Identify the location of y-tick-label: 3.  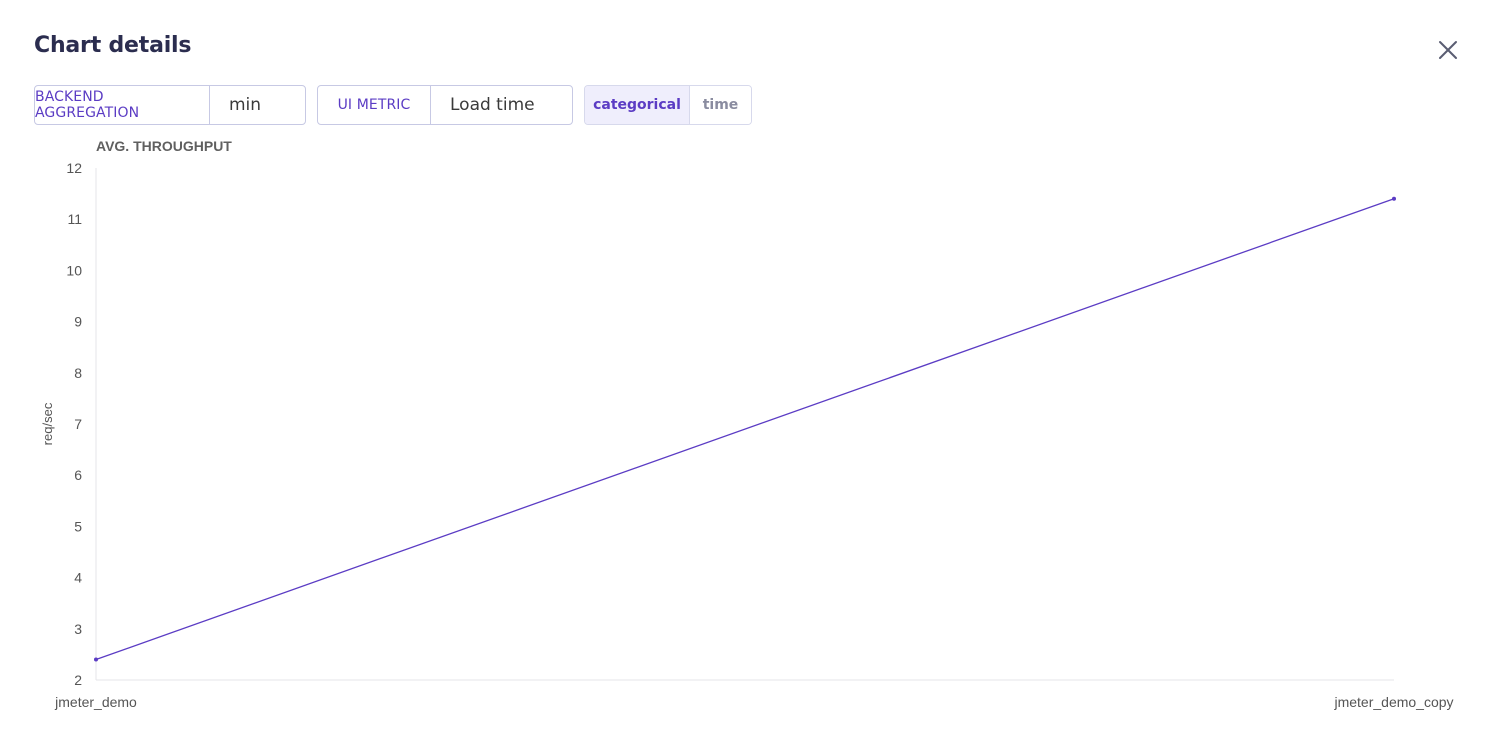
(78, 629).